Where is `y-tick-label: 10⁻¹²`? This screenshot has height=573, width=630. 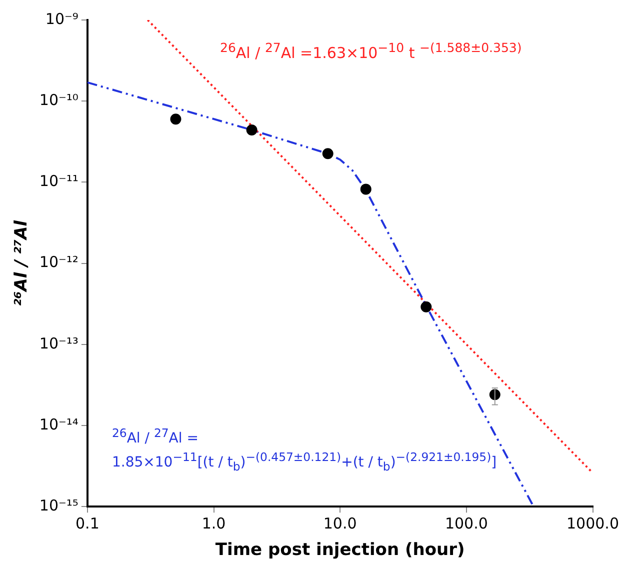
y-tick-label: 10⁻¹² is located at coordinates (58, 262).